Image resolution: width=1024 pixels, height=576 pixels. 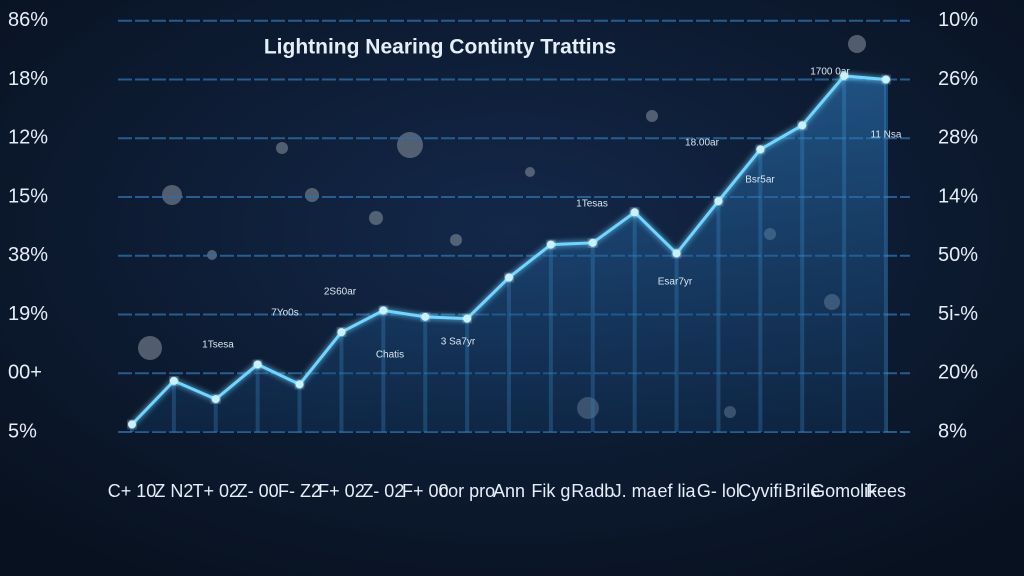 What do you see at coordinates (958, 79) in the screenshot?
I see `y2-tick-label: 26%` at bounding box center [958, 79].